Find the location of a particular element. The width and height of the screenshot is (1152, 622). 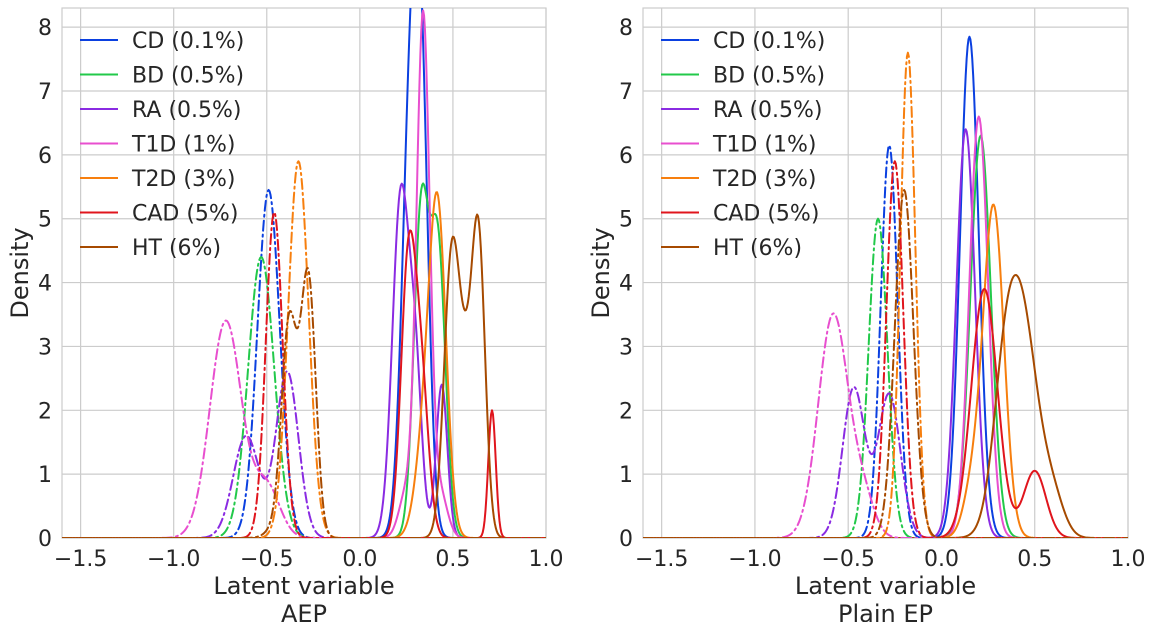

x-axis-sublabel: Plain EP is located at coordinates (885, 611).